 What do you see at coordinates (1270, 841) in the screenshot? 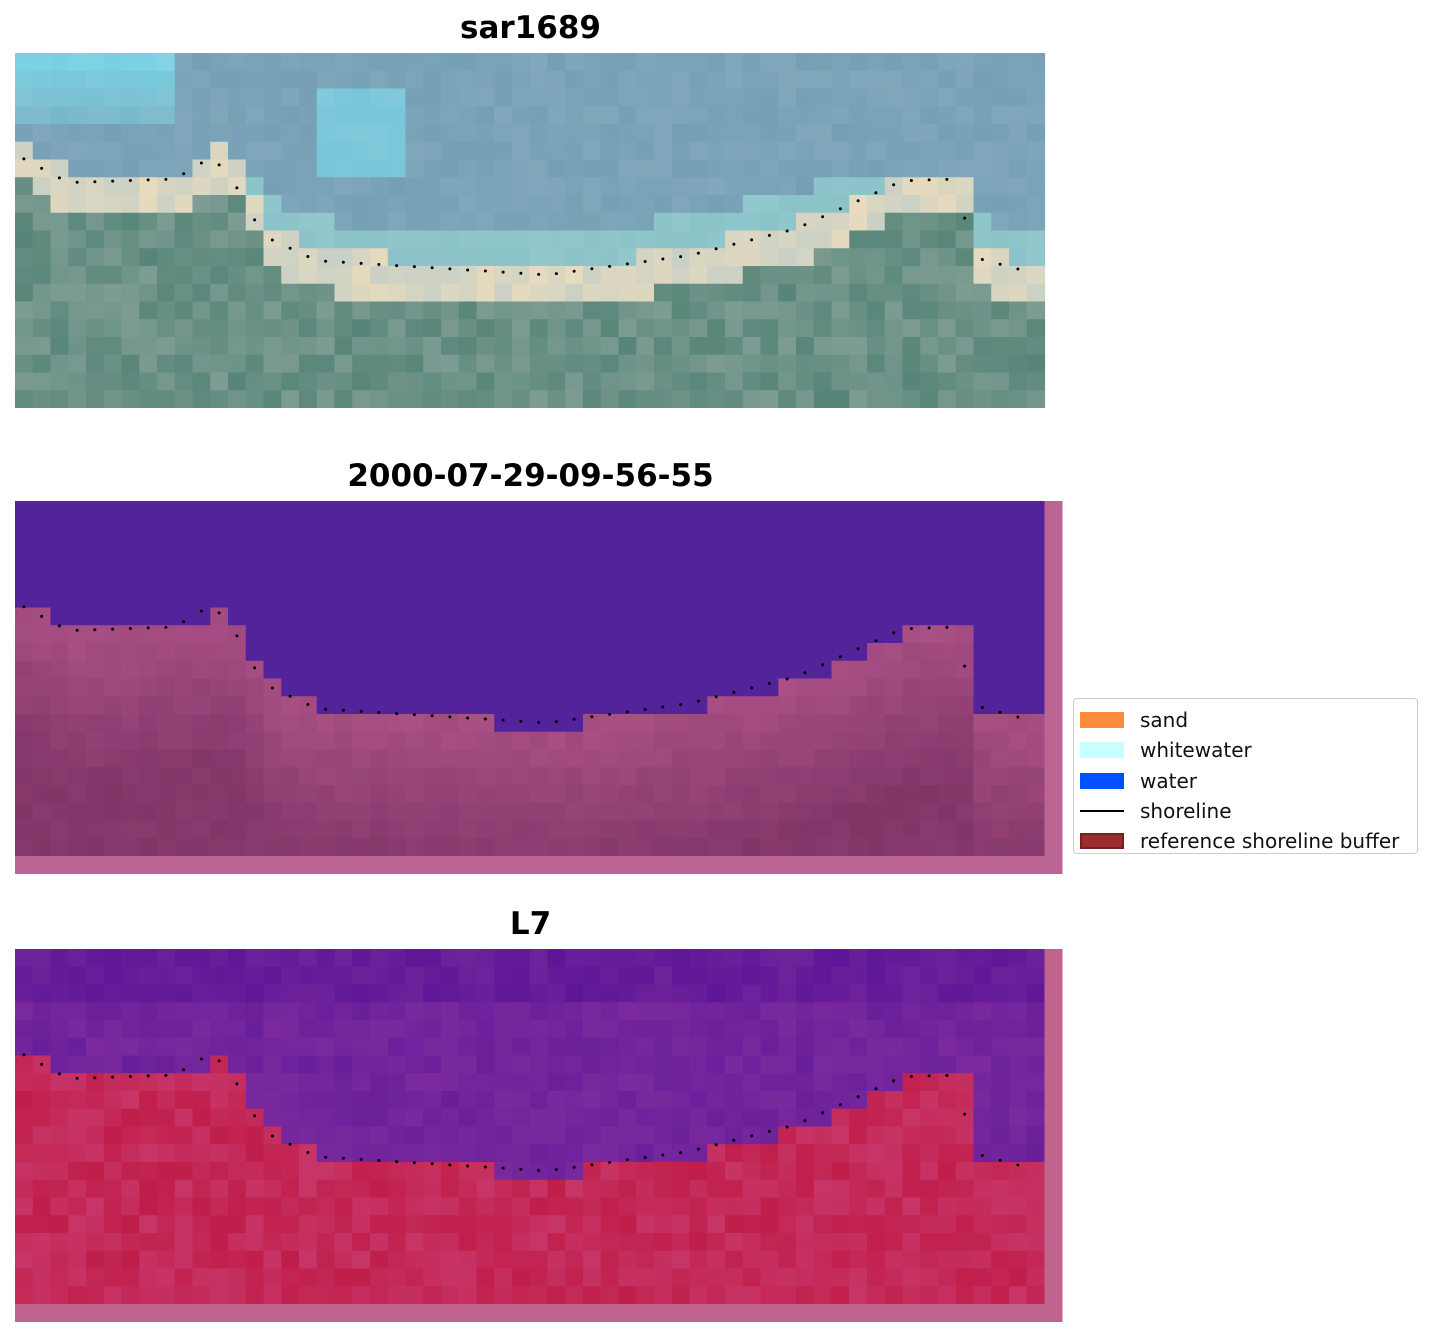
I see `legend-label: reference shoreline buffer` at bounding box center [1270, 841].